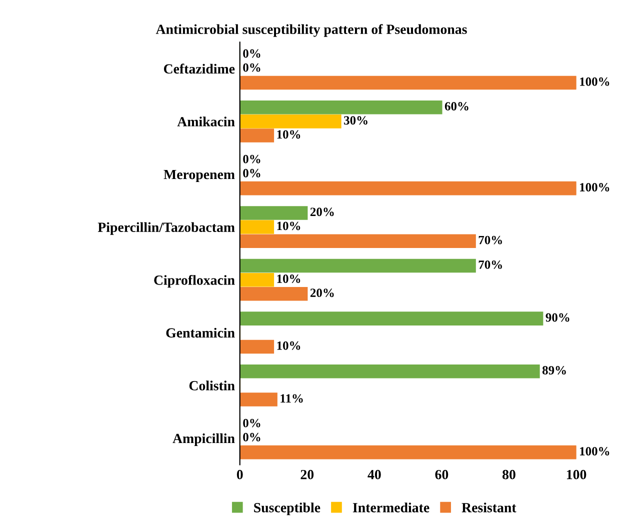  I want to click on x-tick-label: 0, so click(239, 475).